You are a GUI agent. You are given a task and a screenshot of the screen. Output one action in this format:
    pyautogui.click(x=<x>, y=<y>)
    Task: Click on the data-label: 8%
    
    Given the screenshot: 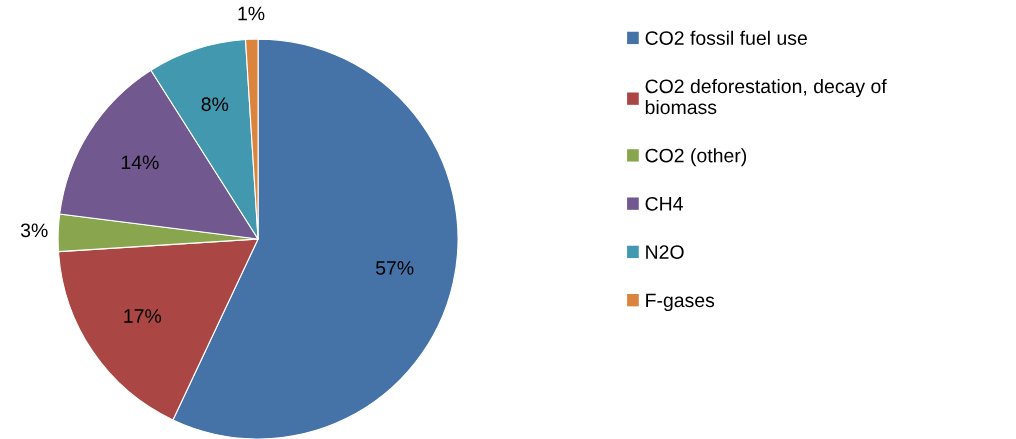 What is the action you would take?
    pyautogui.click(x=215, y=104)
    